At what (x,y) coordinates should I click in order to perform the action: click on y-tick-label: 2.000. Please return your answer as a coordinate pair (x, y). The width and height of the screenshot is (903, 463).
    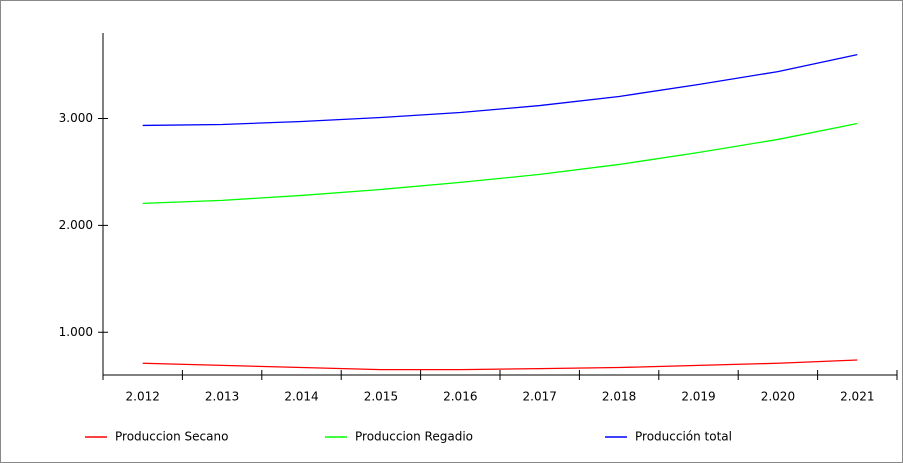
    Looking at the image, I should click on (76, 225).